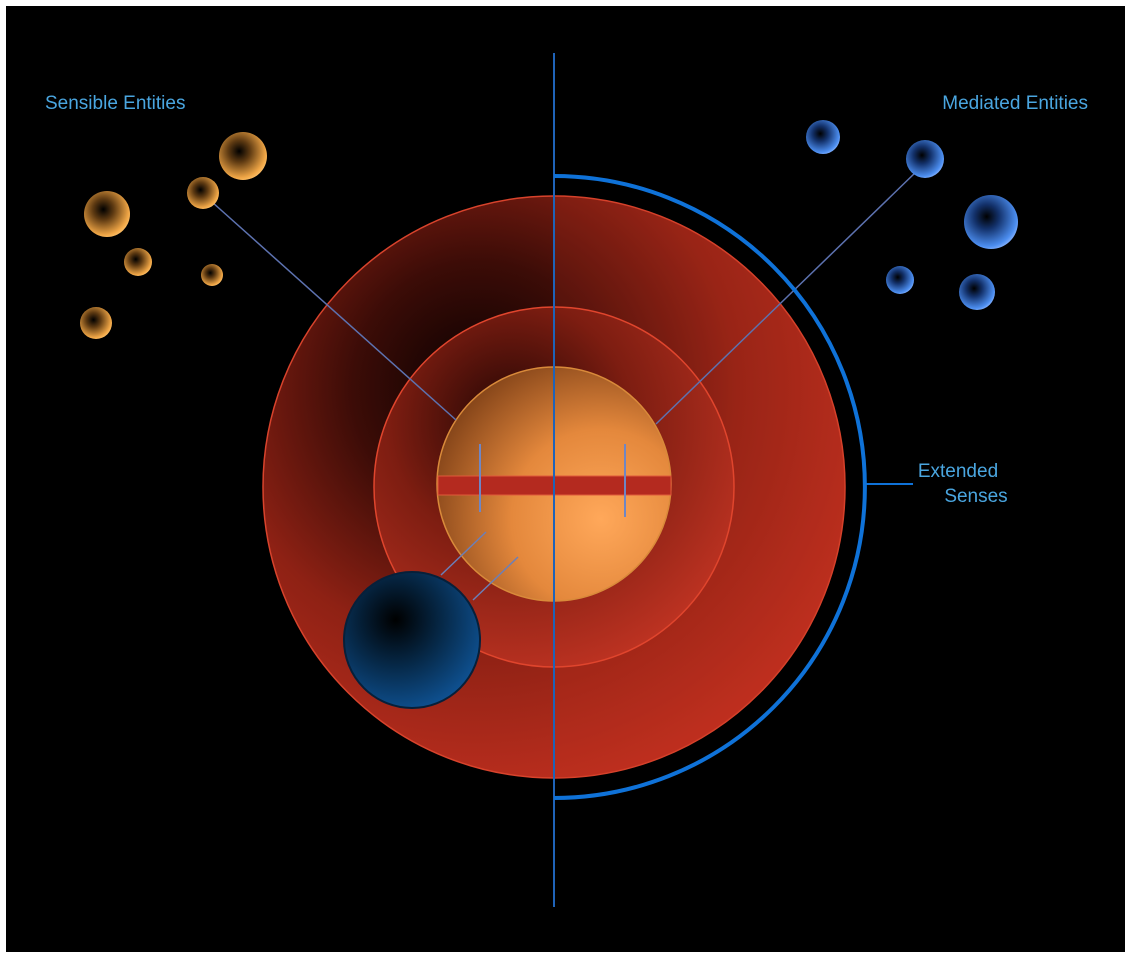  What do you see at coordinates (958, 471) in the screenshot?
I see `extended-senses-label-line1: Extended` at bounding box center [958, 471].